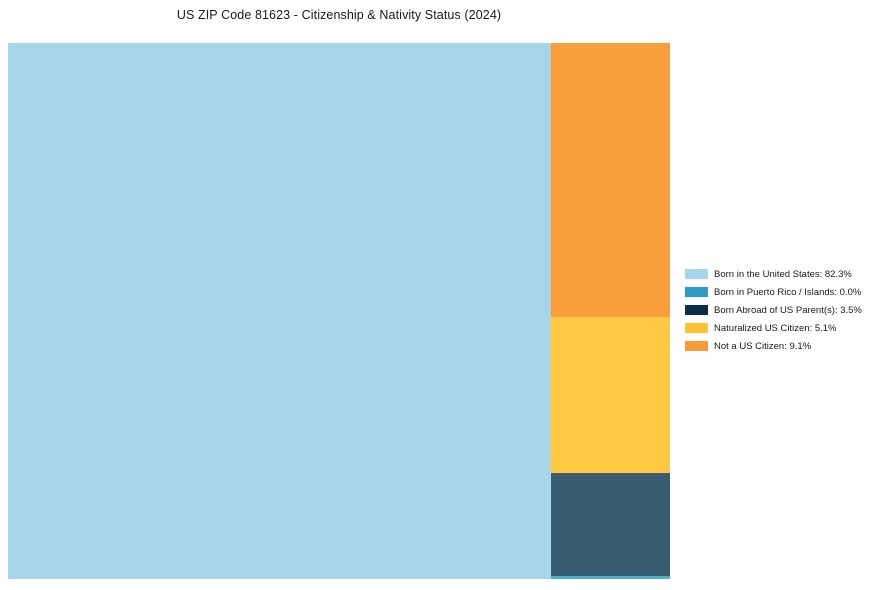 The height and width of the screenshot is (590, 889). What do you see at coordinates (763, 346) in the screenshot?
I see `legend-label-not-a-us-citizen: Not a US Citizen: 9.1%` at bounding box center [763, 346].